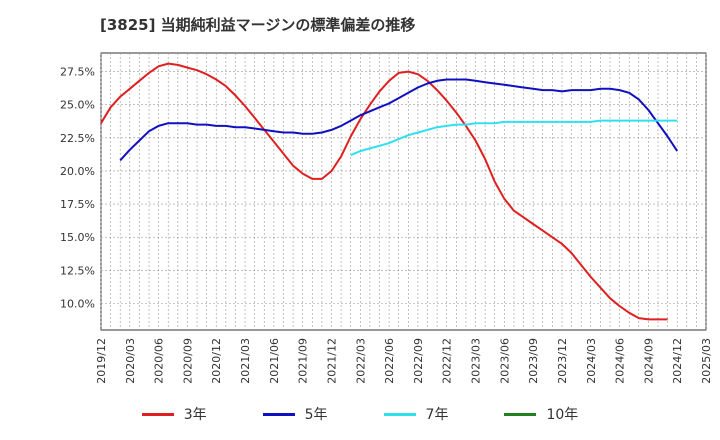 The height and width of the screenshot is (440, 720). I want to click on x-tick-label: 2020/03, so click(130, 361).